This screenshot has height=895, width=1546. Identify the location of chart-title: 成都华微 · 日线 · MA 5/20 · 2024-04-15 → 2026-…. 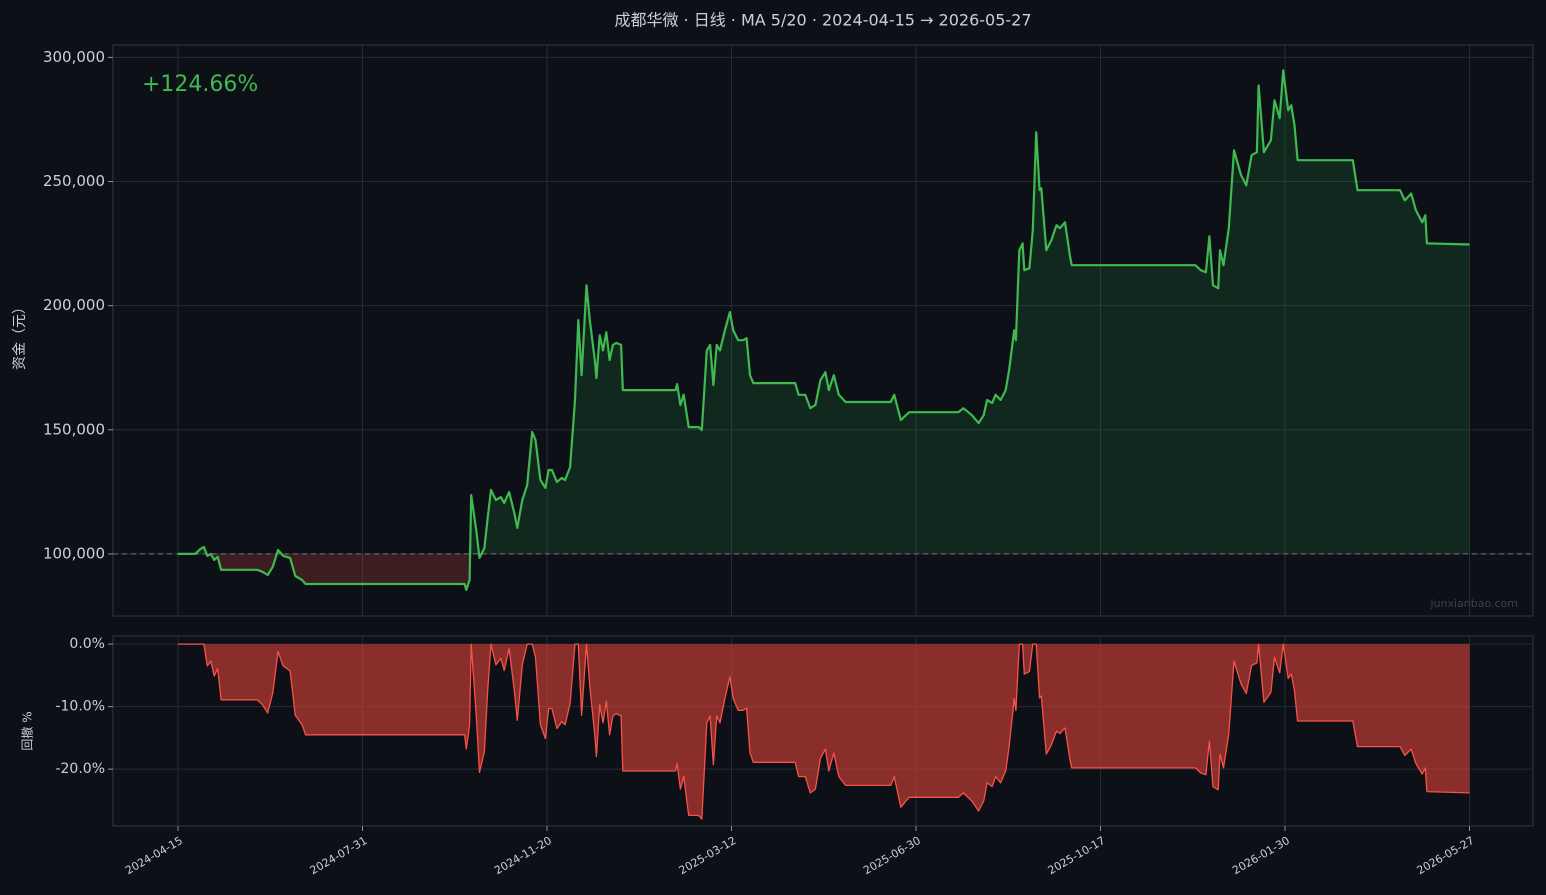
(822, 20).